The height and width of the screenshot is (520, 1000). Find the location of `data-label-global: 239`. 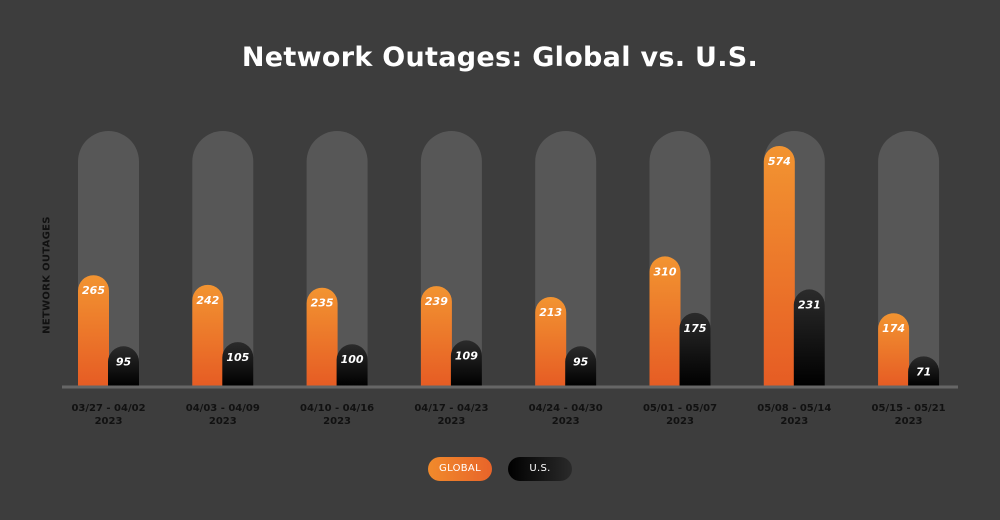

data-label-global: 239 is located at coordinates (436, 301).